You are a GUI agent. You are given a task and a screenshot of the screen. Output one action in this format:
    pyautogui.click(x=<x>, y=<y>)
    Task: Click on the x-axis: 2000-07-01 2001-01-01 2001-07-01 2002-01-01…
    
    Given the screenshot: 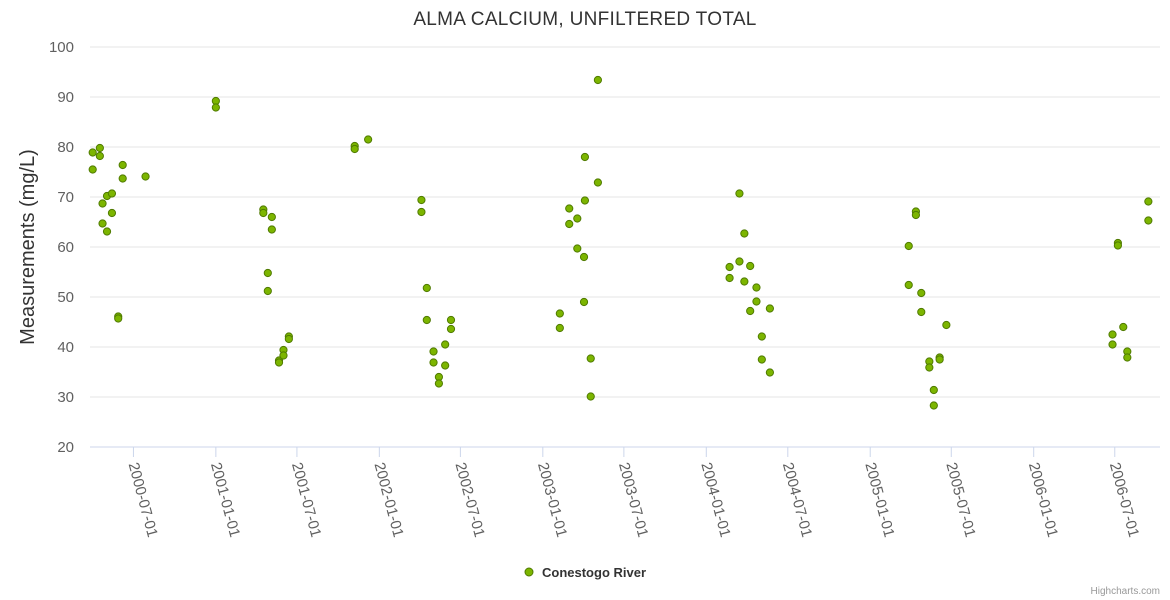 What is the action you would take?
    pyautogui.click(x=633, y=493)
    